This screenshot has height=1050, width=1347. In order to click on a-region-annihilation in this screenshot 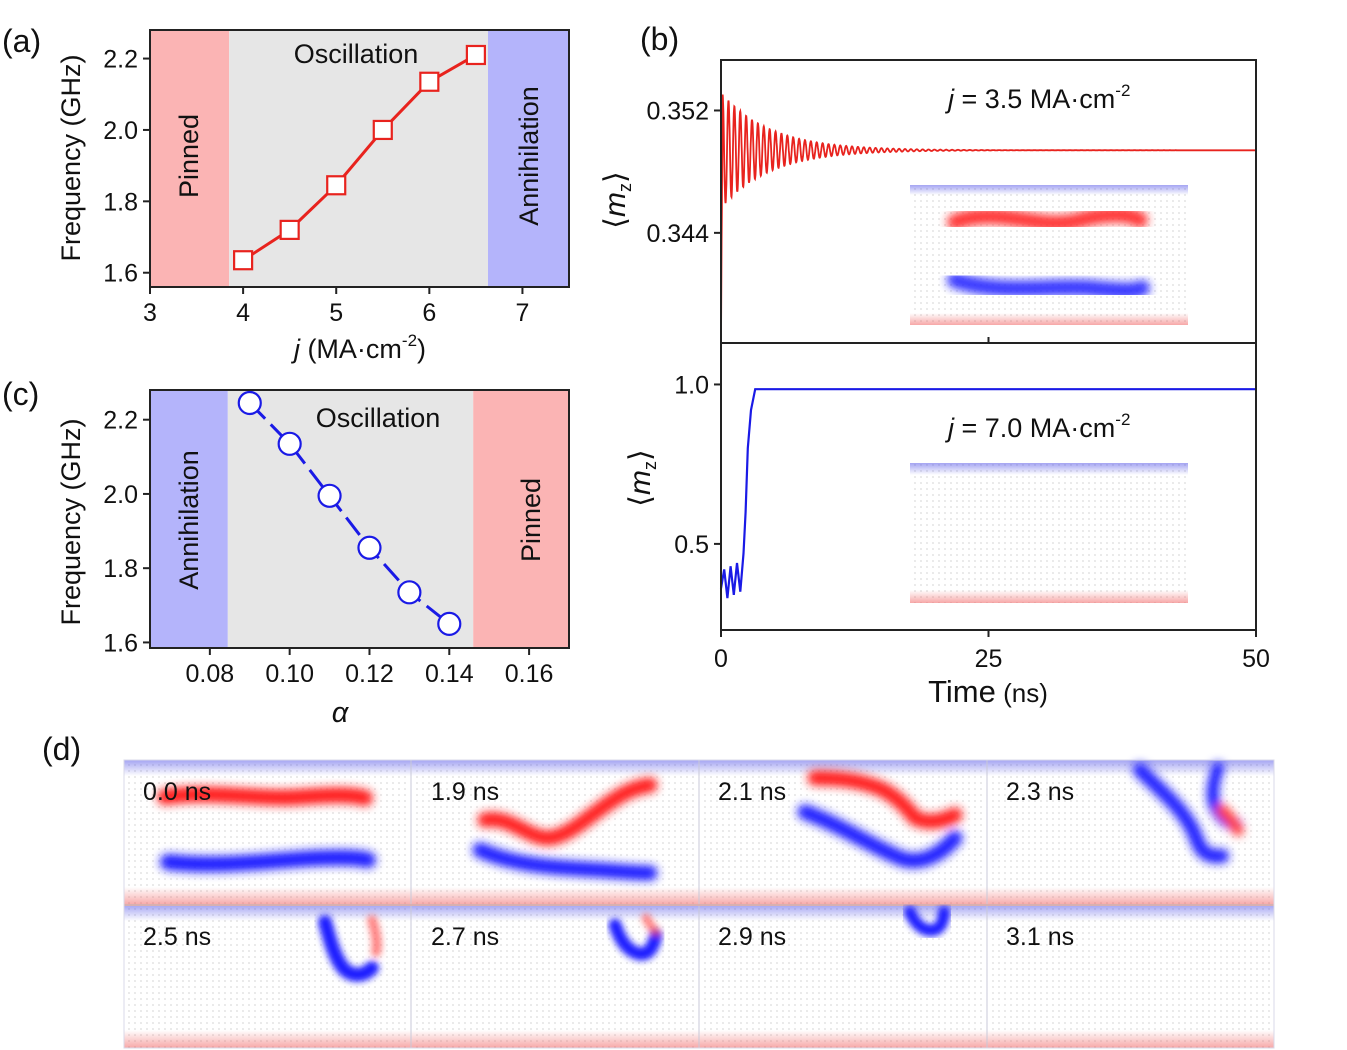, I will do `click(528, 158)`.